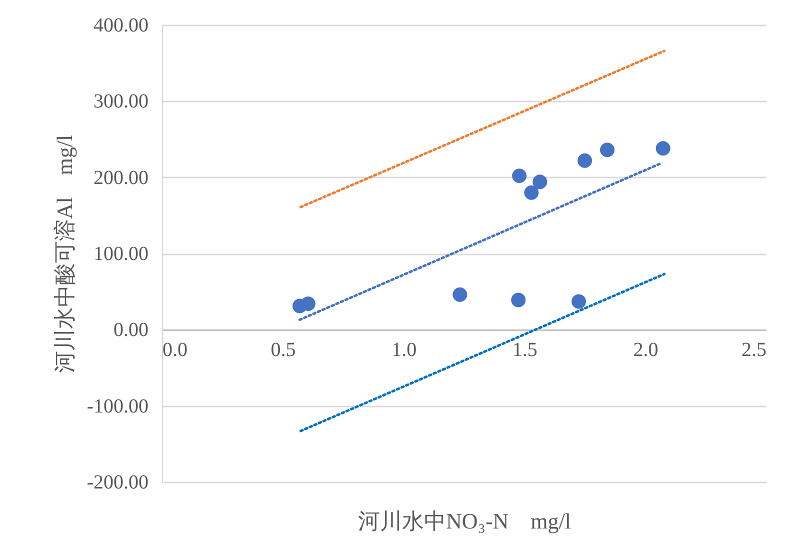 The height and width of the screenshot is (536, 801). What do you see at coordinates (117, 406) in the screenshot?
I see `y-tick-label: -100.00` at bounding box center [117, 406].